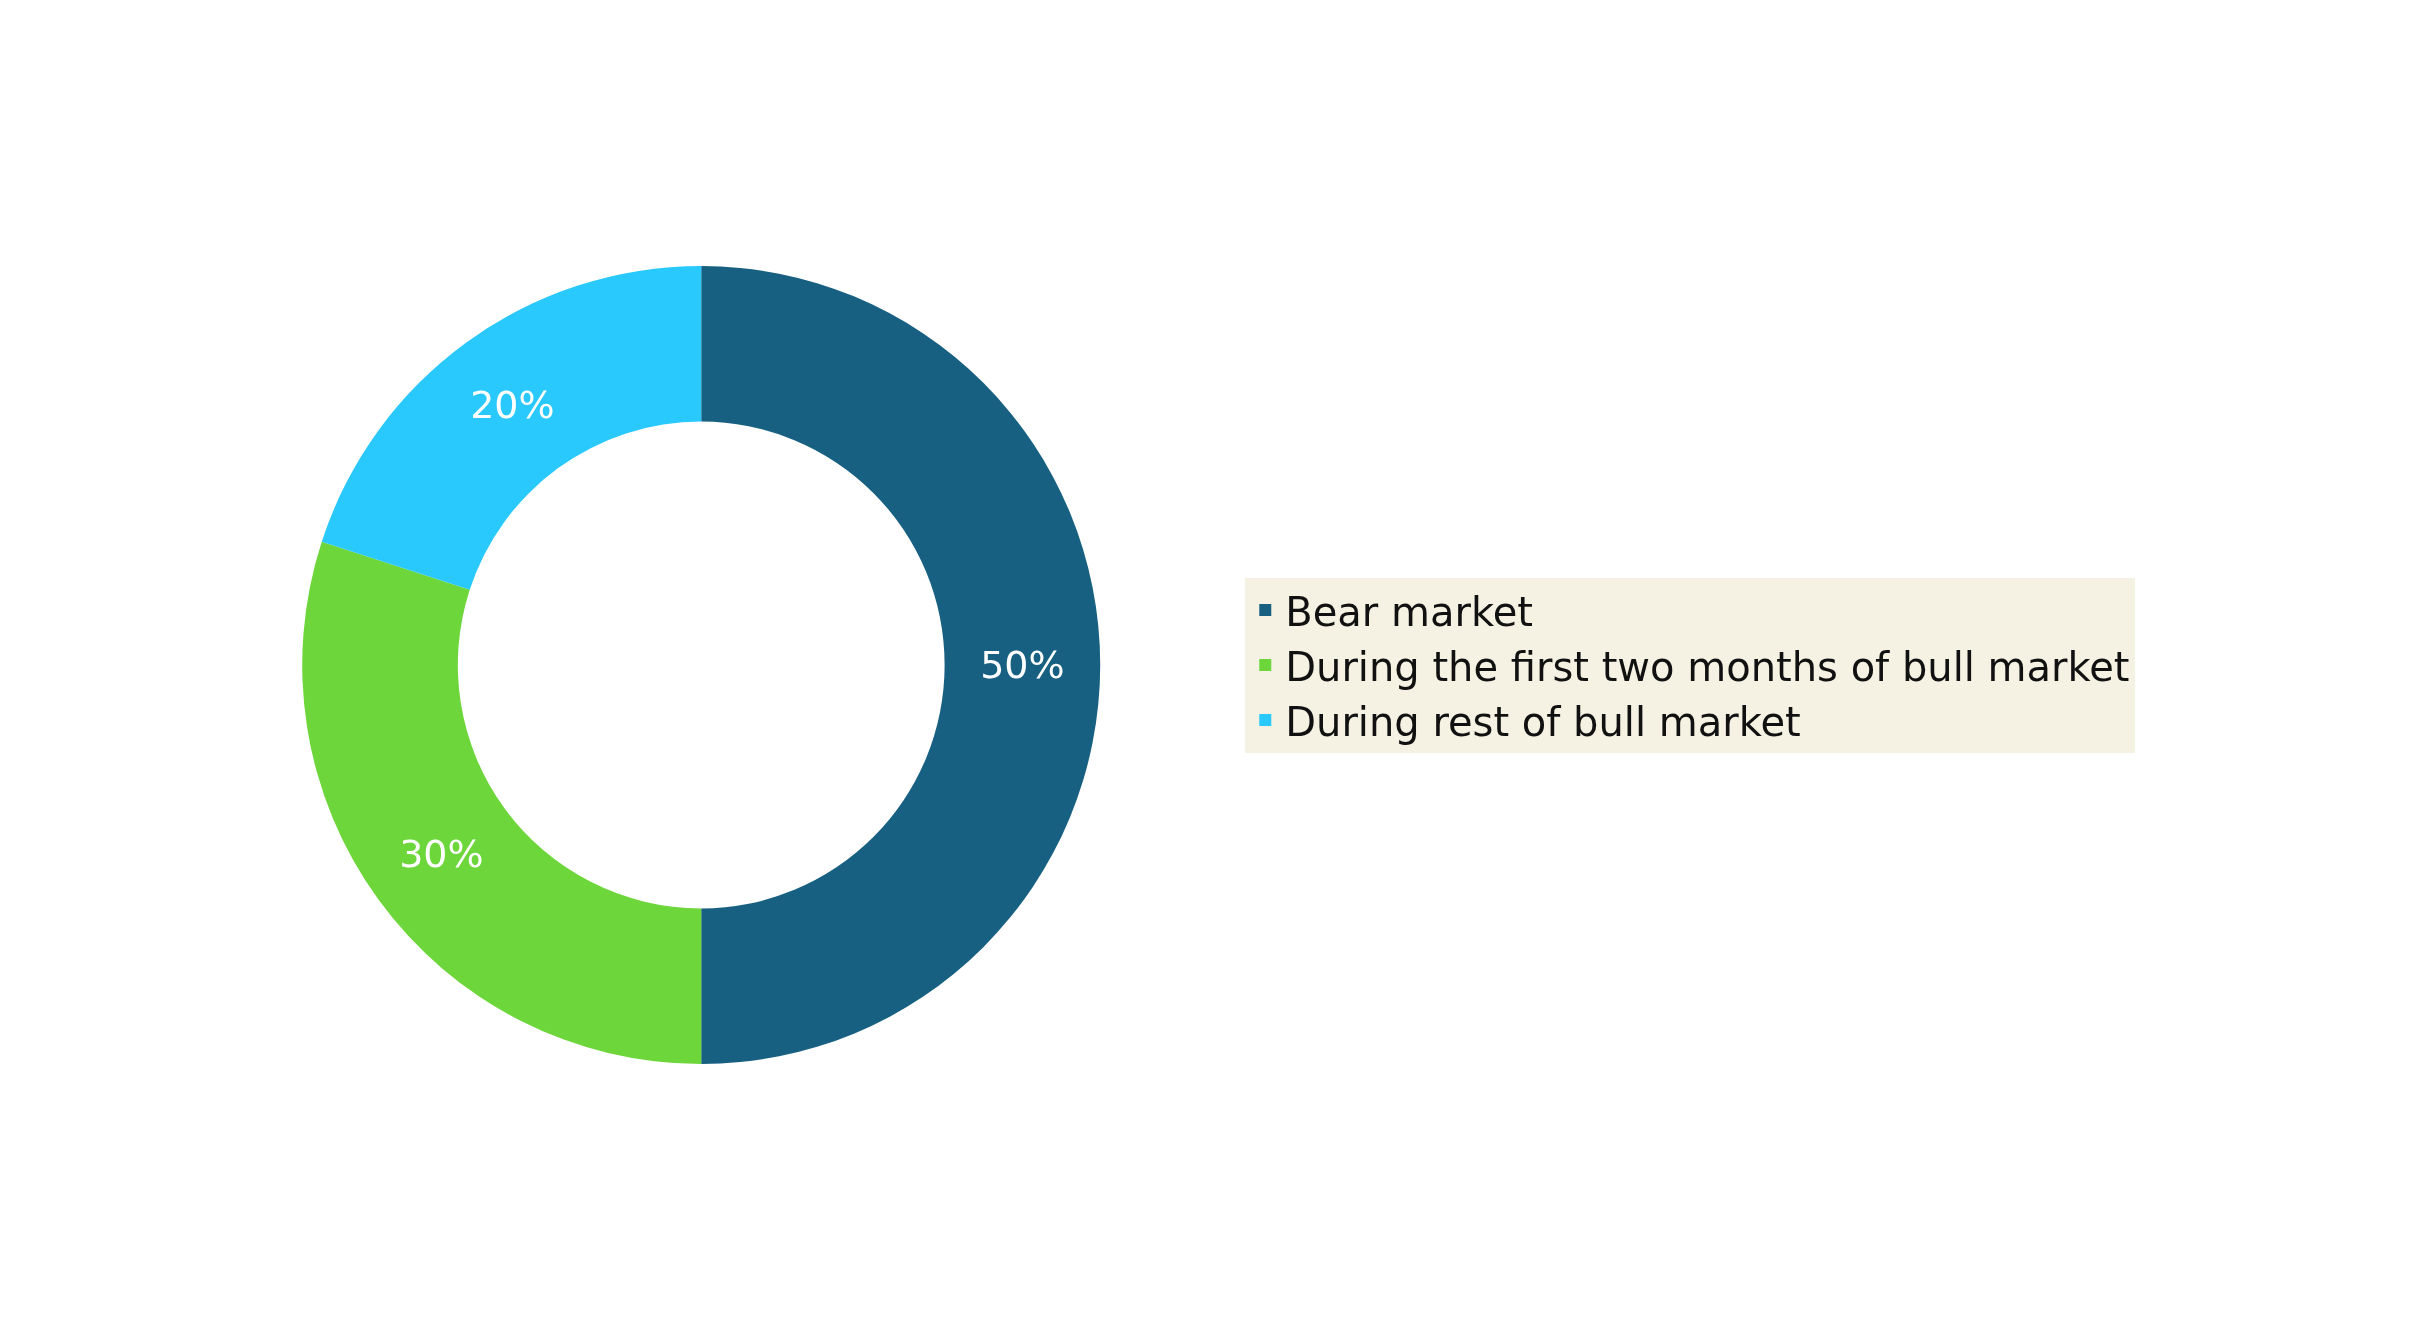 This screenshot has height=1330, width=2418. Describe the element at coordinates (1409, 611) in the screenshot. I see `legend-label: Bear market` at that location.